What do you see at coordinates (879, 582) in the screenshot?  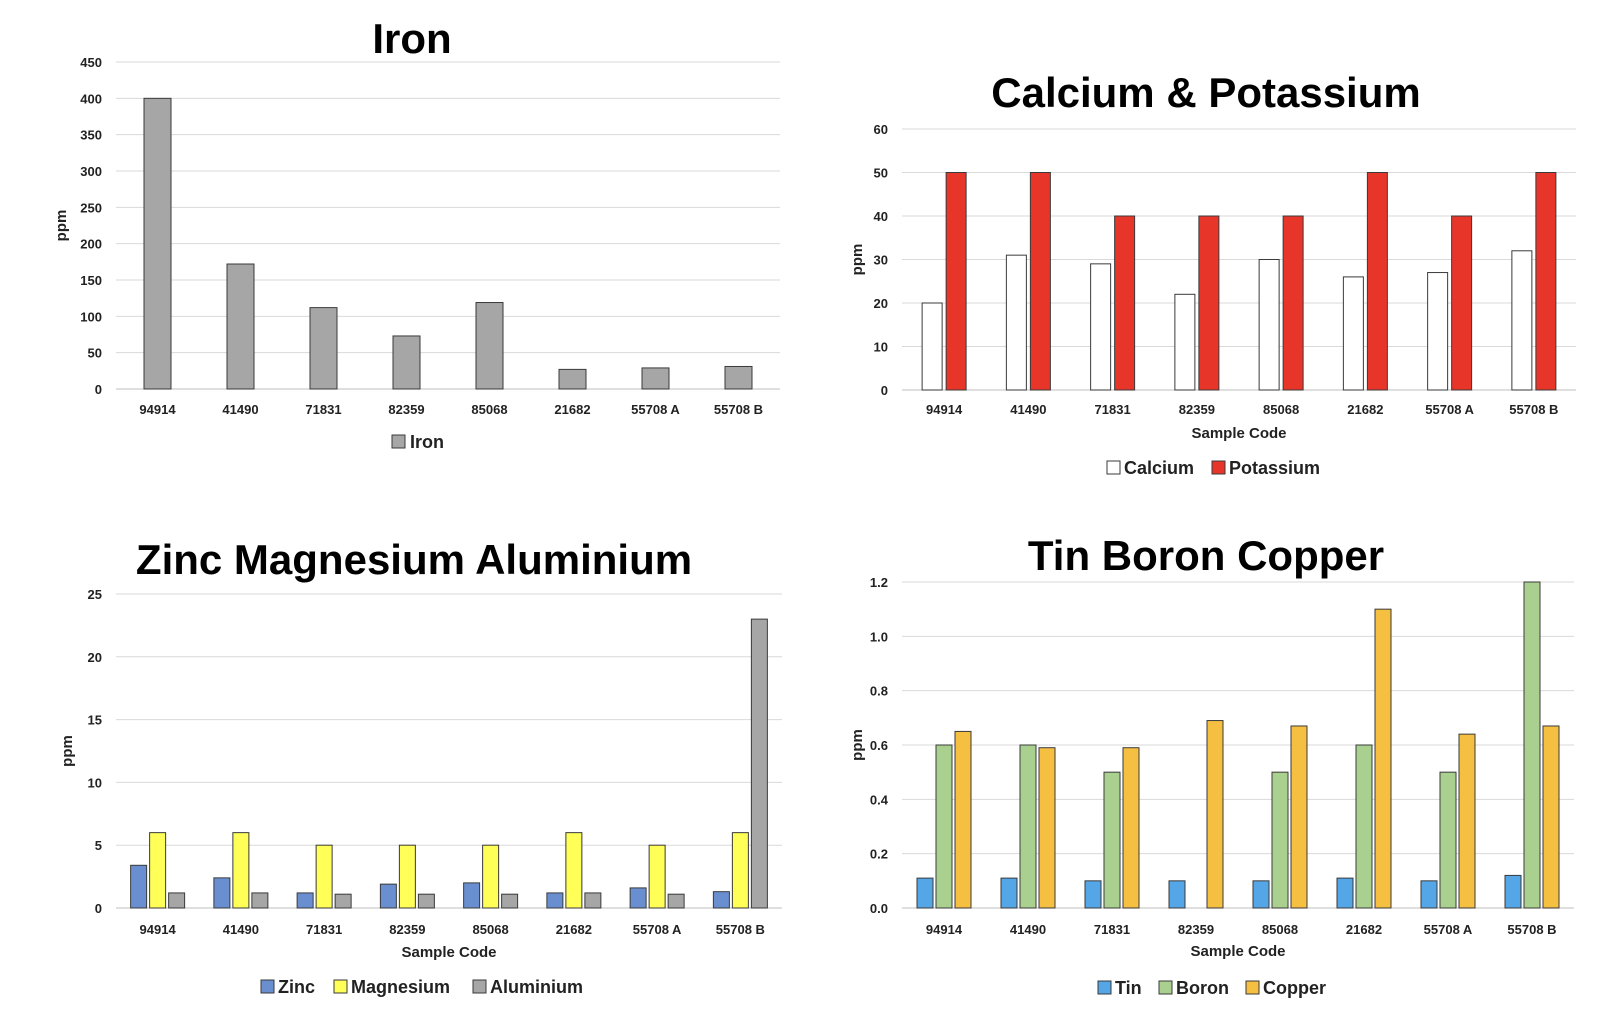 I see `y-tick-label: 1.2` at bounding box center [879, 582].